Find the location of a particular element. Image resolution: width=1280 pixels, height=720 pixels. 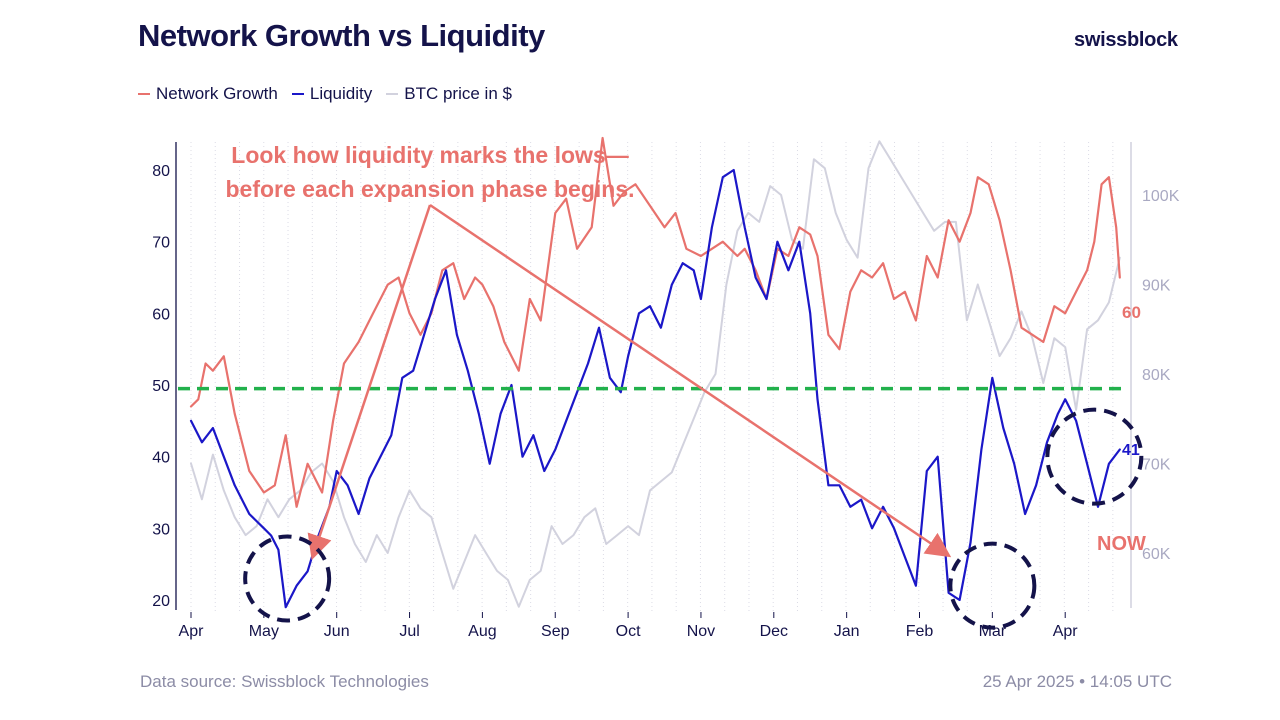

highlight-circle-late-Feb-liquidity-low is located at coordinates (992, 585).